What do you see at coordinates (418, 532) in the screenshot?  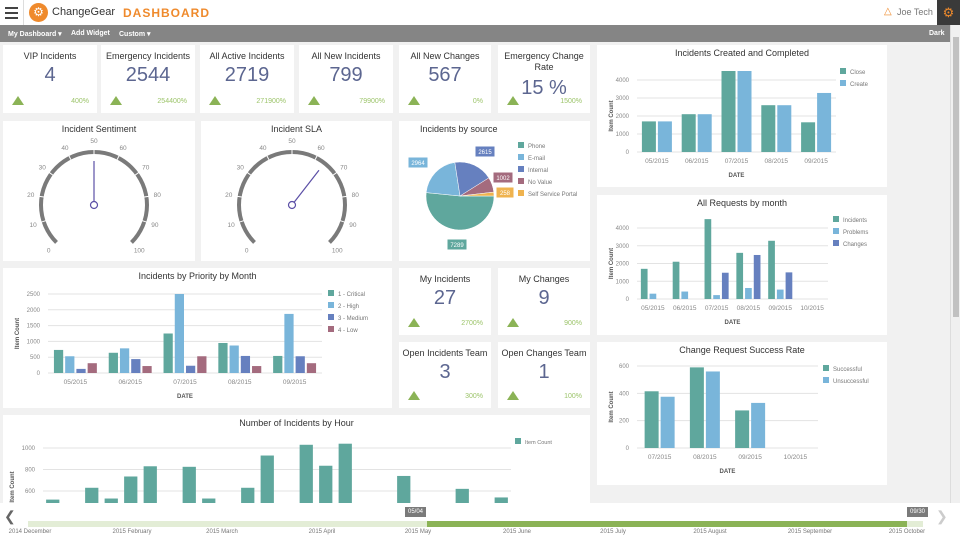 I see `timeline-label: 2015 May` at bounding box center [418, 532].